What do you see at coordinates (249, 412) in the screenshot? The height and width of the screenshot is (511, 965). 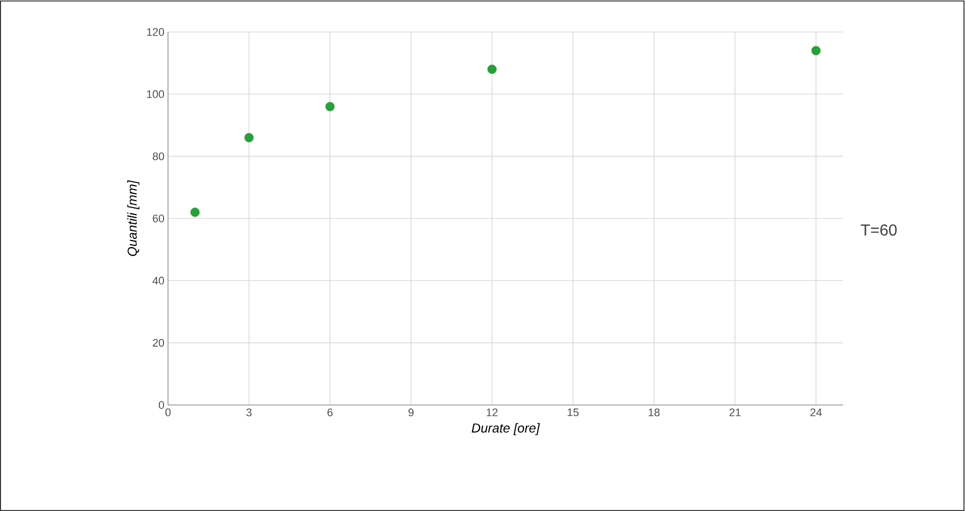 I see `x-tick-label: 3` at bounding box center [249, 412].